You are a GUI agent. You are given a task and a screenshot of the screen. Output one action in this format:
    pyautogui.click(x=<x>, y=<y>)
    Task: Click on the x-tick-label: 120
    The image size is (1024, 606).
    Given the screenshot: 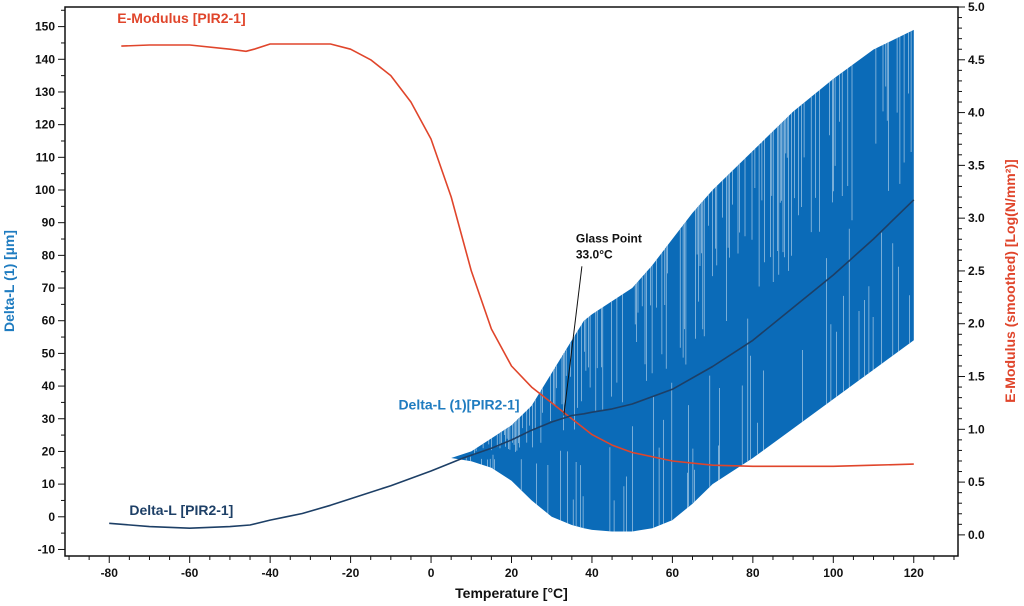 What is the action you would take?
    pyautogui.click(x=914, y=573)
    